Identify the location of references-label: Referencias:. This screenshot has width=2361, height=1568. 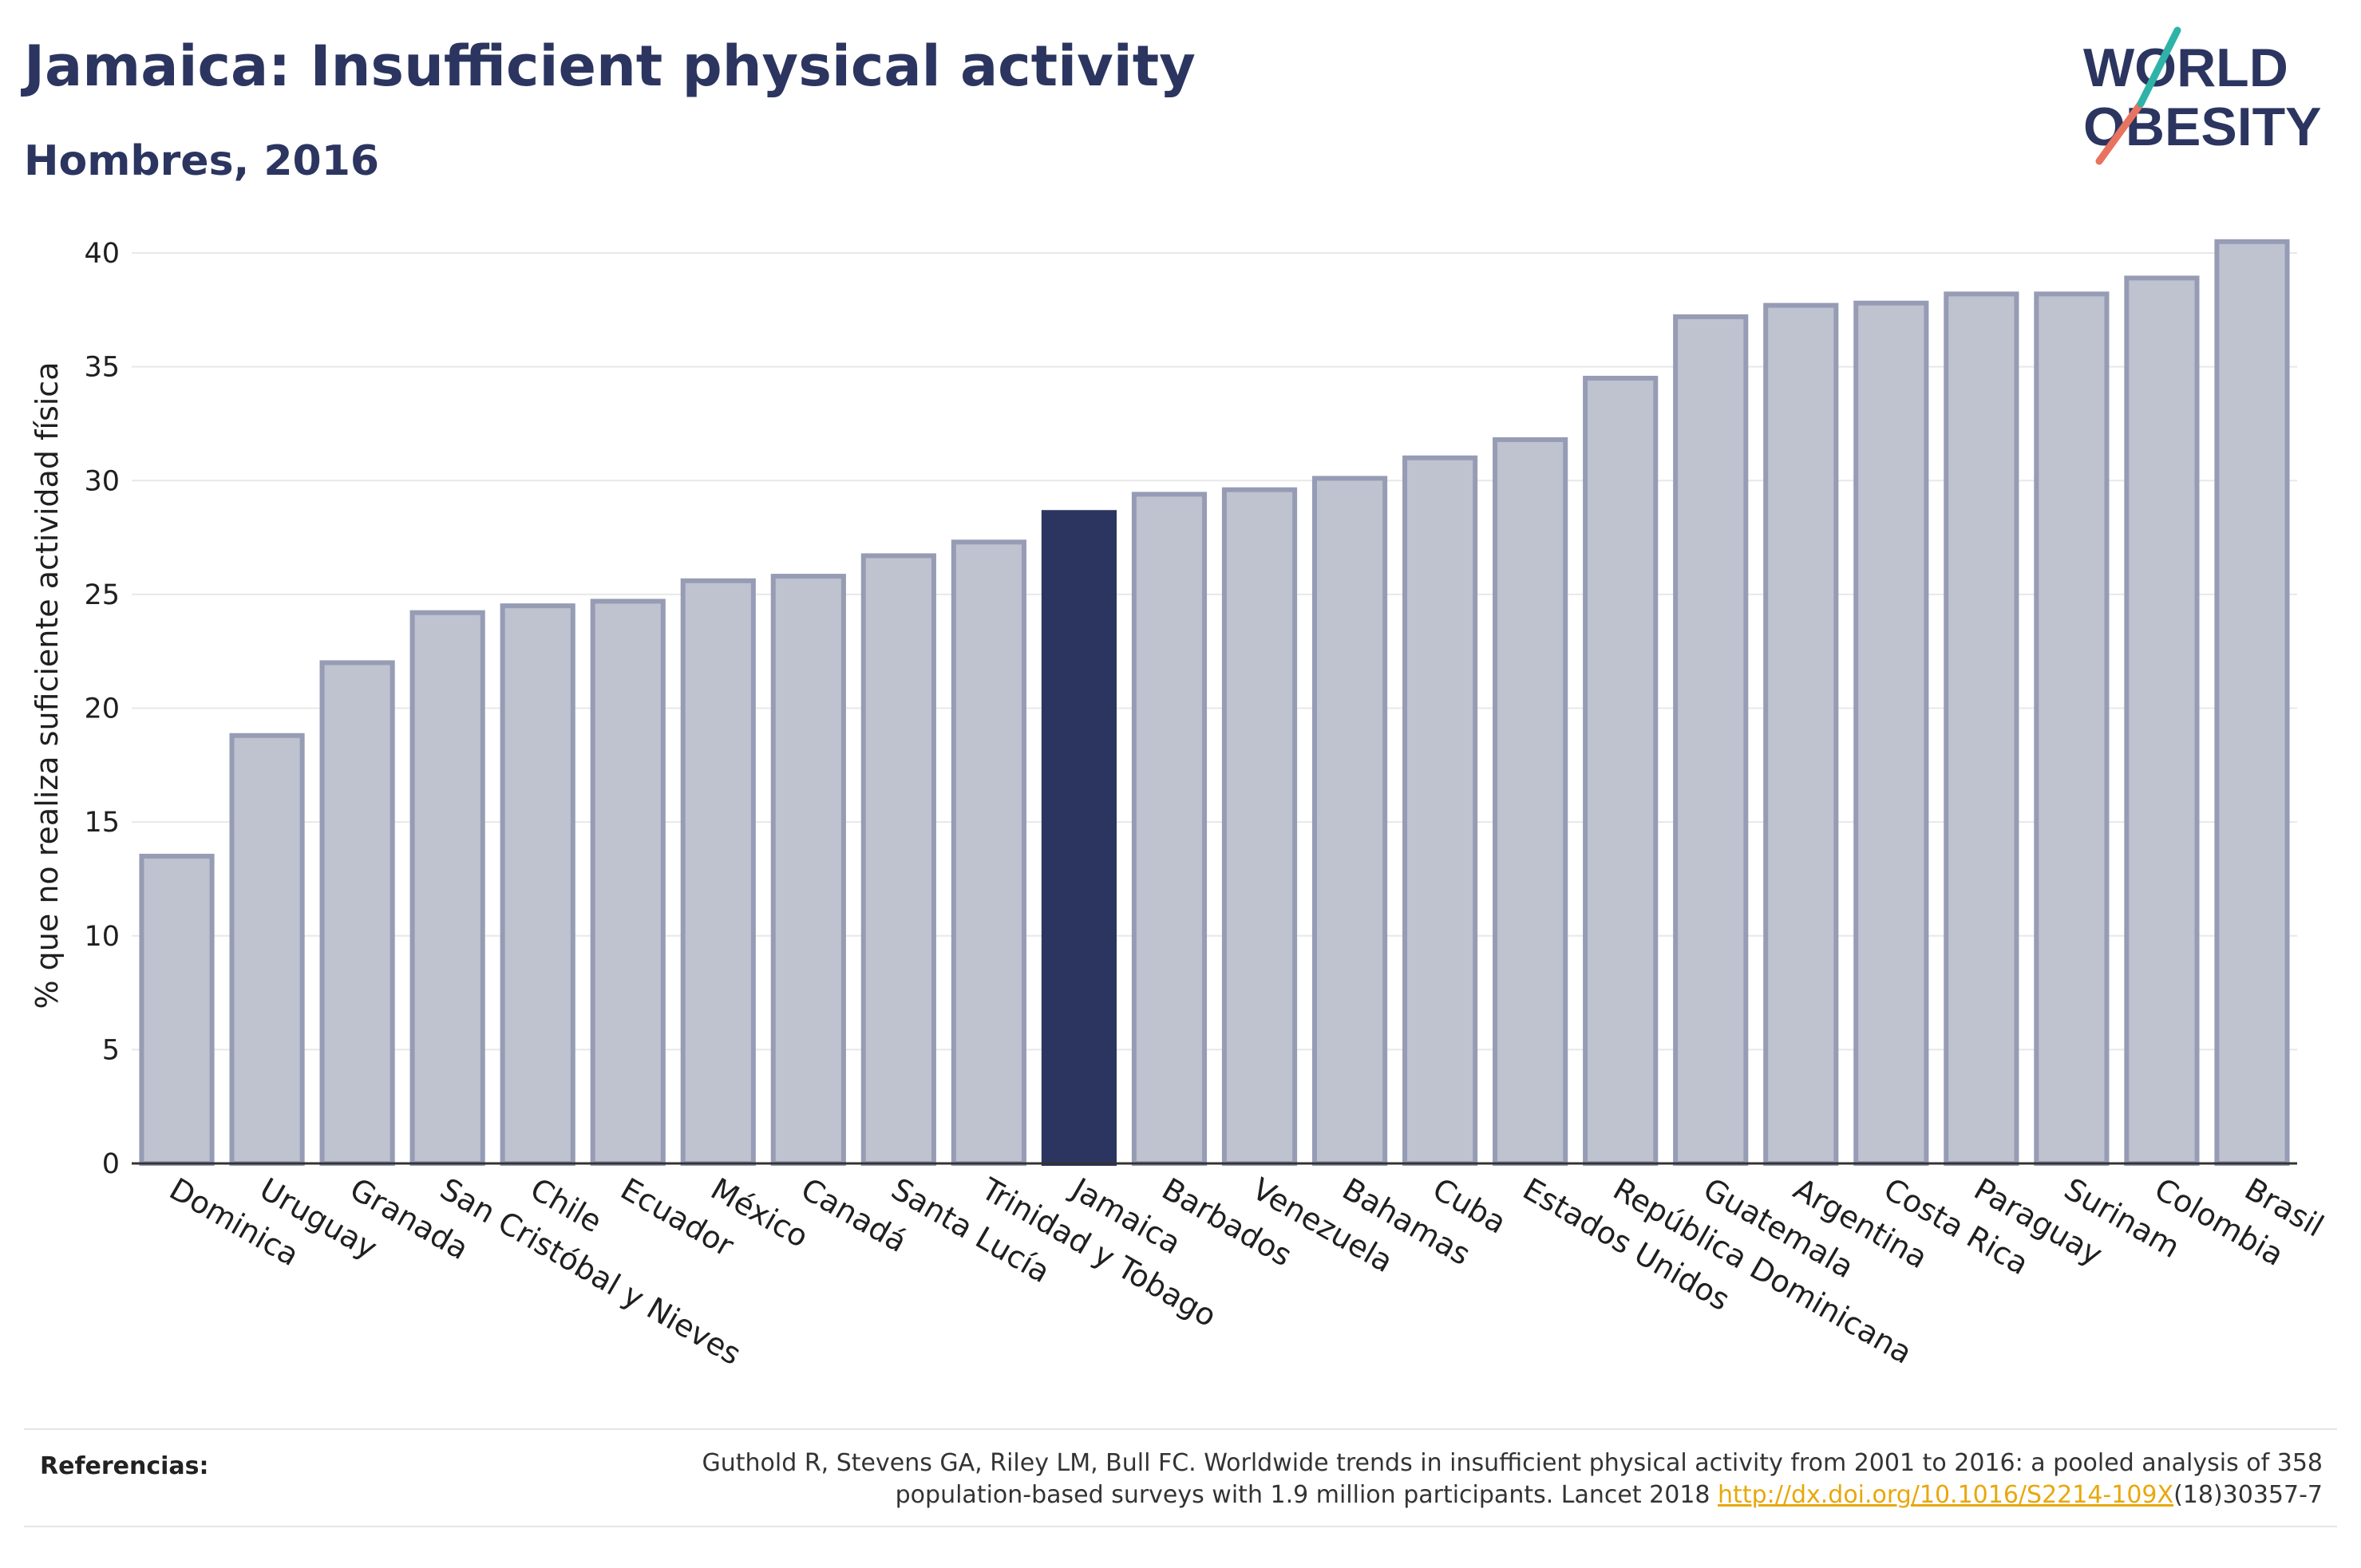
(124, 1466).